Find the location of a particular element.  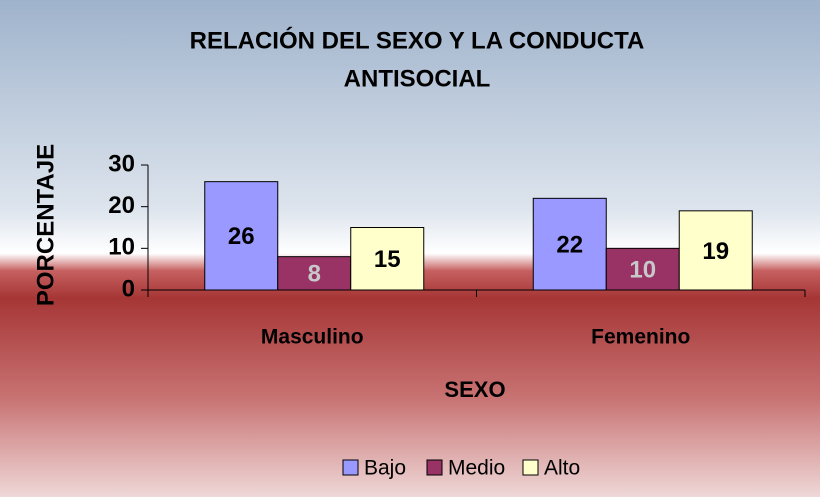

y-tick-label: 20 is located at coordinates (121, 205).